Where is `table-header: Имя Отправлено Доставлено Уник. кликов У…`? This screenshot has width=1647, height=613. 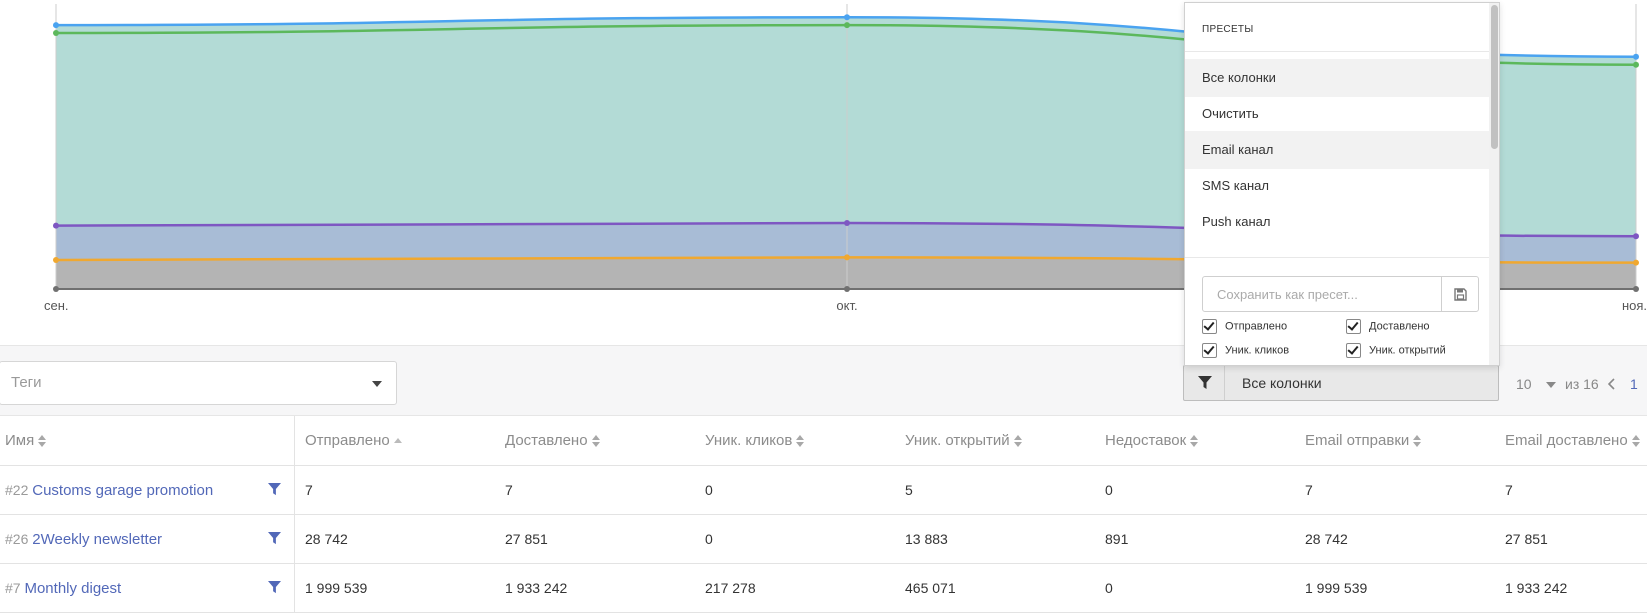 table-header: Имя Отправлено Доставлено Уник. кликов У… is located at coordinates (823, 441).